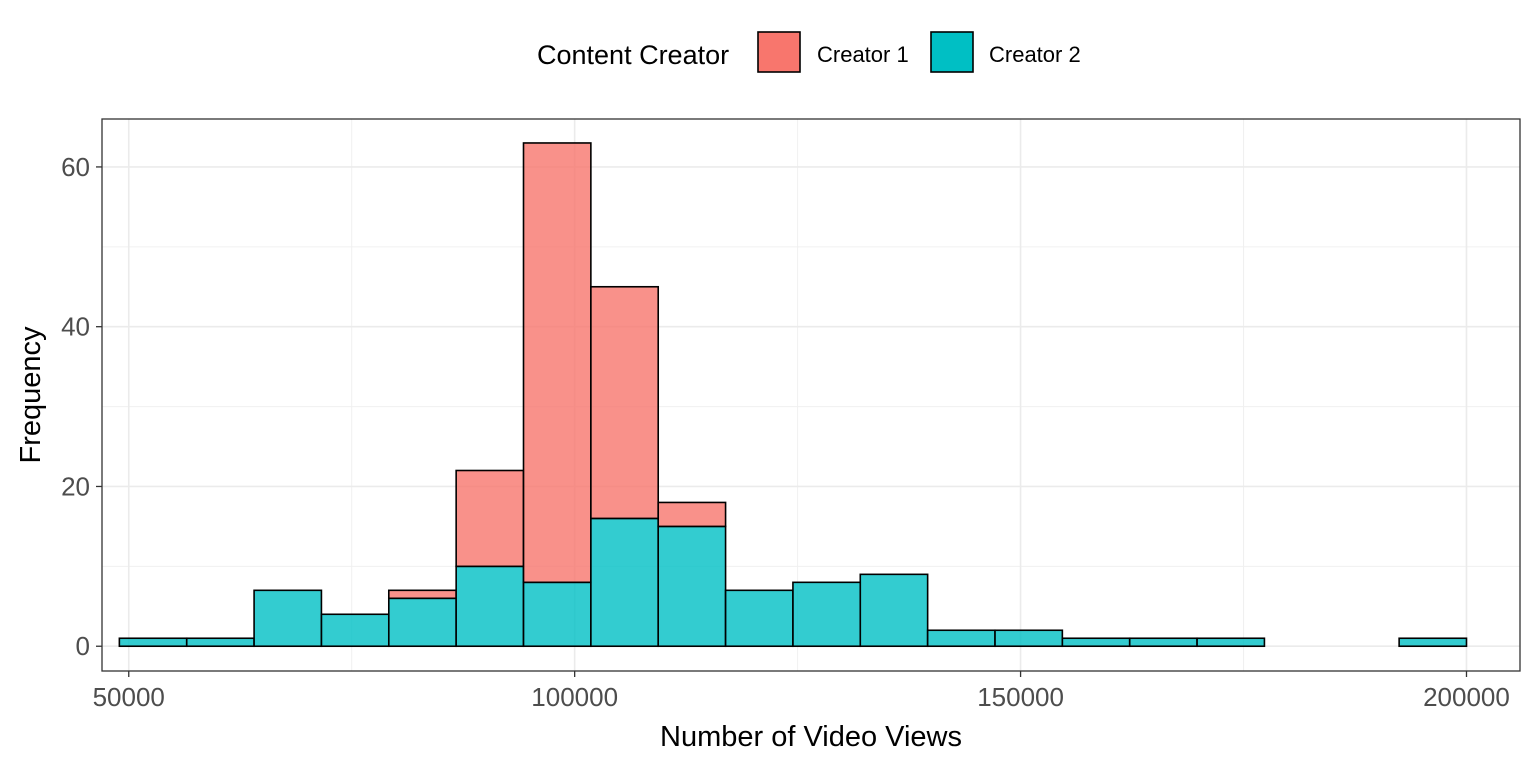  I want to click on x-tick-label: 150000, so click(1020, 697).